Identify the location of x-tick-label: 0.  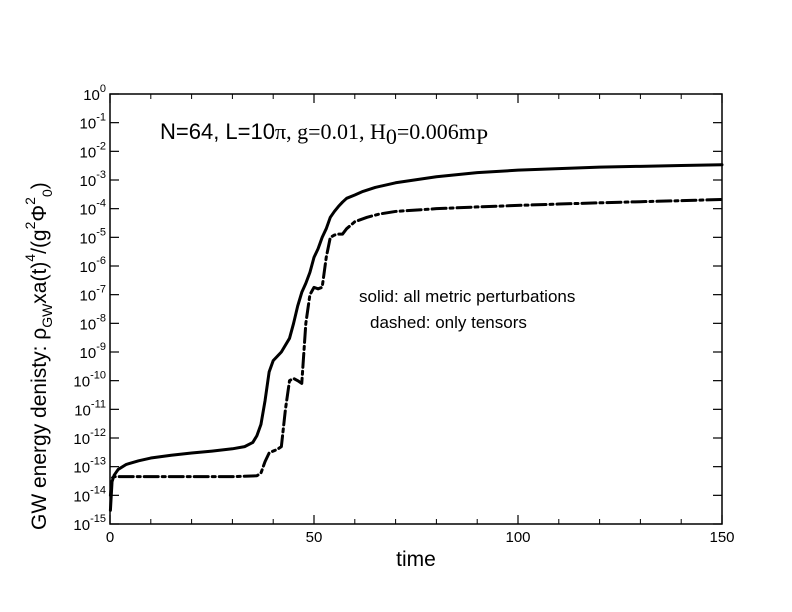
(110, 537).